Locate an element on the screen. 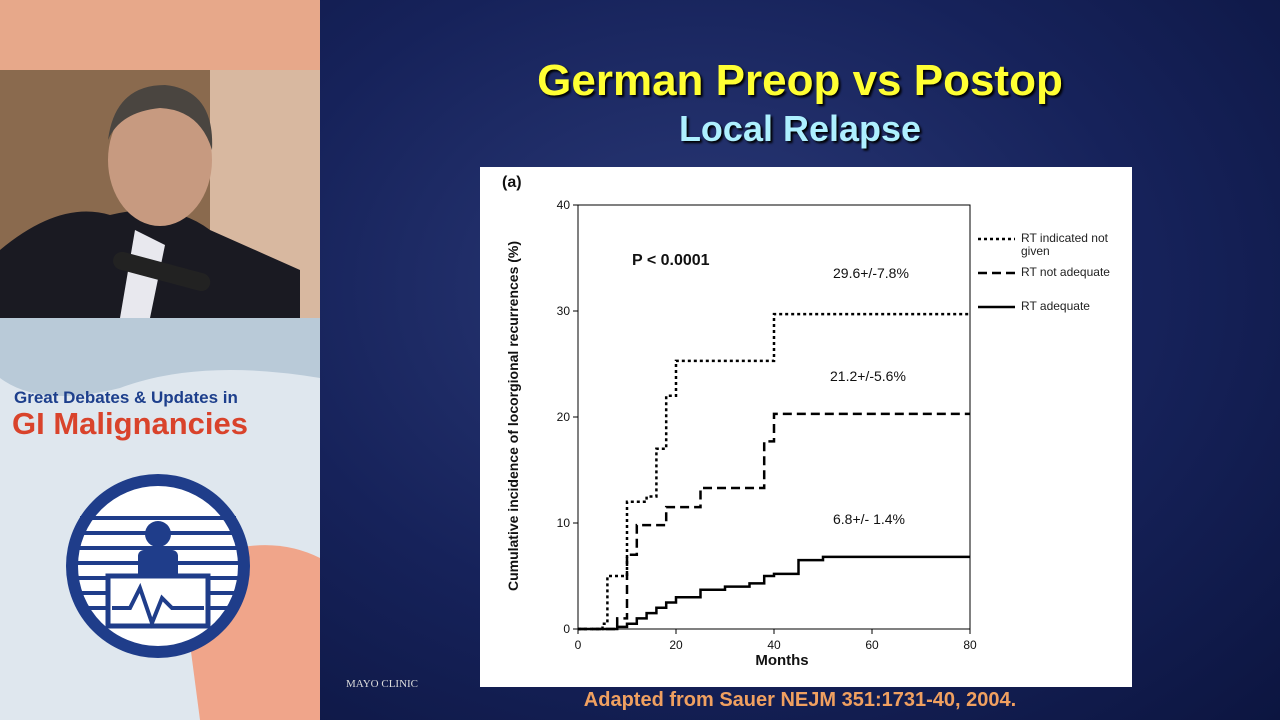 The image size is (1280, 720). y-tick-label: 20 is located at coordinates (564, 417).